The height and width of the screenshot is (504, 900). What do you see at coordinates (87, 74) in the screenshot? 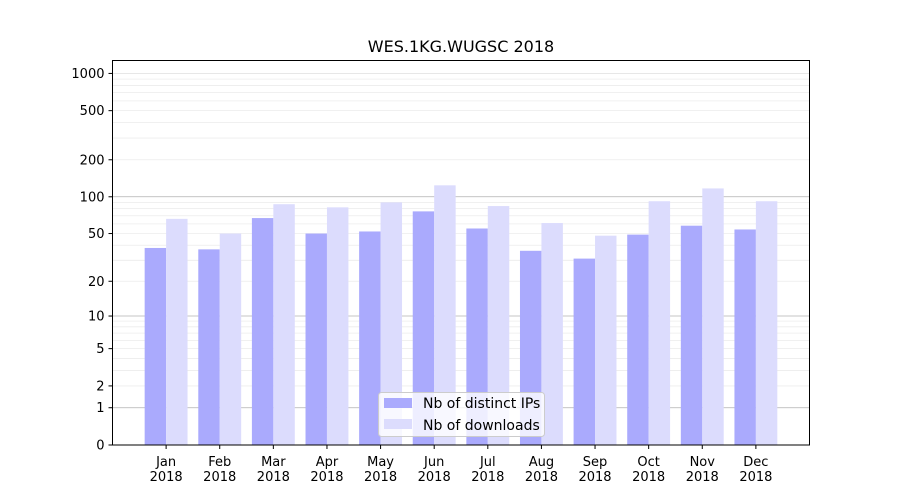
I see `y-tick-label: 1000` at bounding box center [87, 74].